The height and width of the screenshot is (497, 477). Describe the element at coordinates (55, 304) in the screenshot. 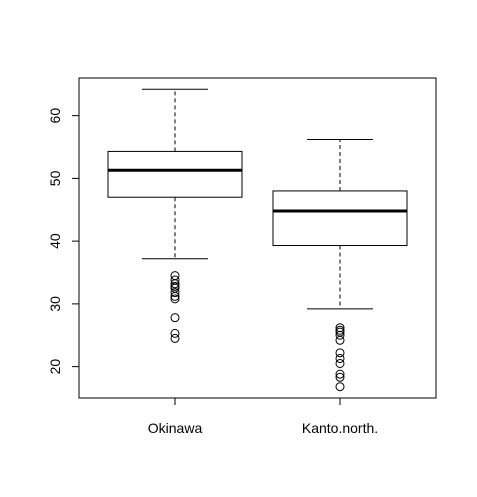

I see `y-tick-label: 30` at that location.